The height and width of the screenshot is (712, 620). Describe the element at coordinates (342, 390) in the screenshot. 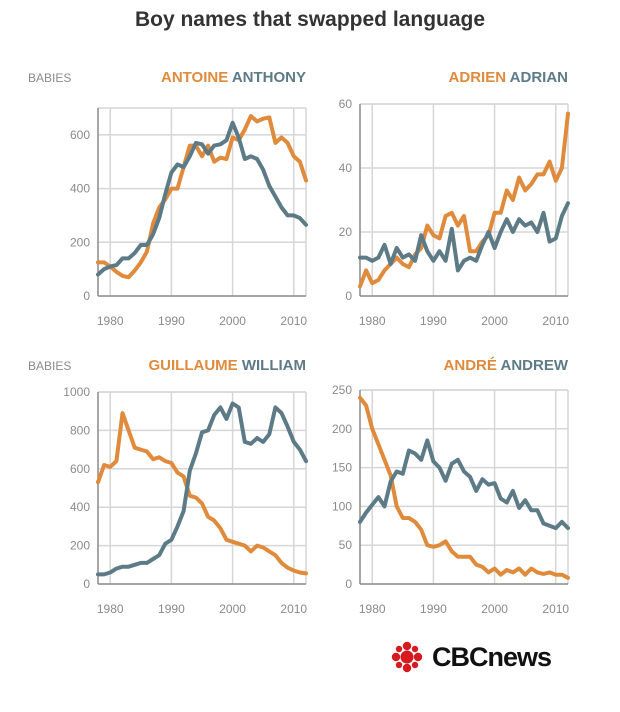

I see `y-tick-label: 250` at that location.